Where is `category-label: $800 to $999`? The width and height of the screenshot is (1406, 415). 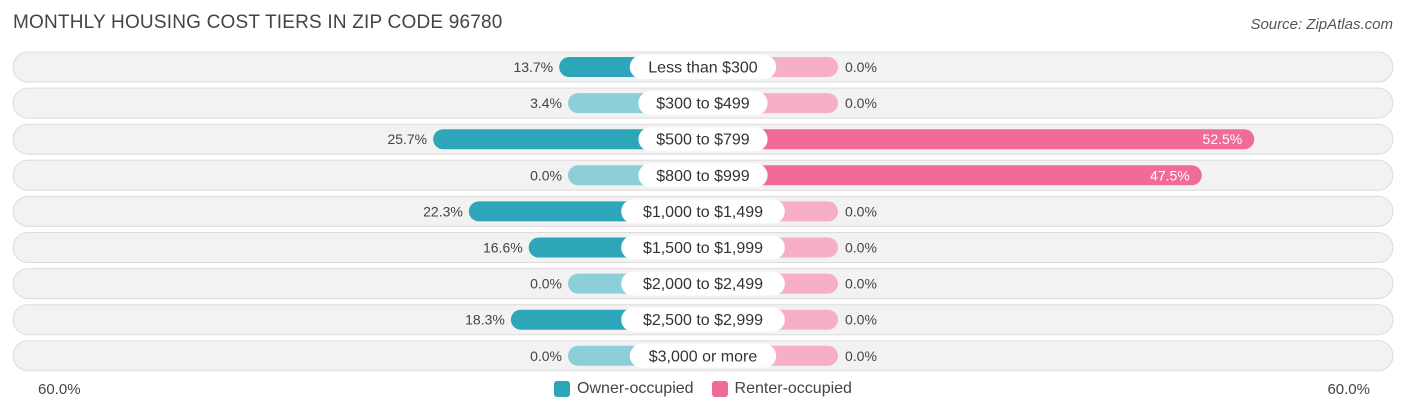 category-label: $800 to $999 is located at coordinates (703, 176).